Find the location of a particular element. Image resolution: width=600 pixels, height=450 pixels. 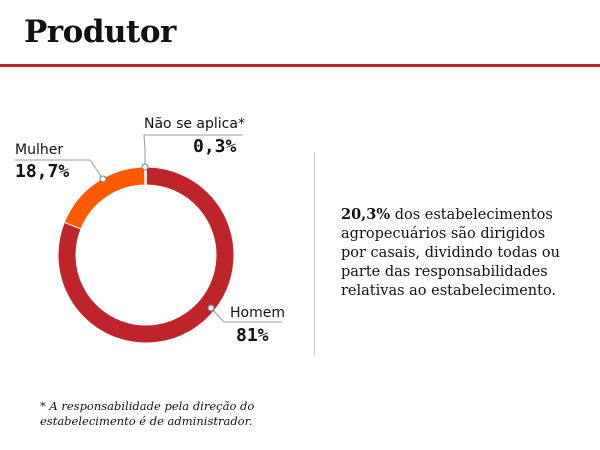

summary-highlight: 20,3% is located at coordinates (366, 214).